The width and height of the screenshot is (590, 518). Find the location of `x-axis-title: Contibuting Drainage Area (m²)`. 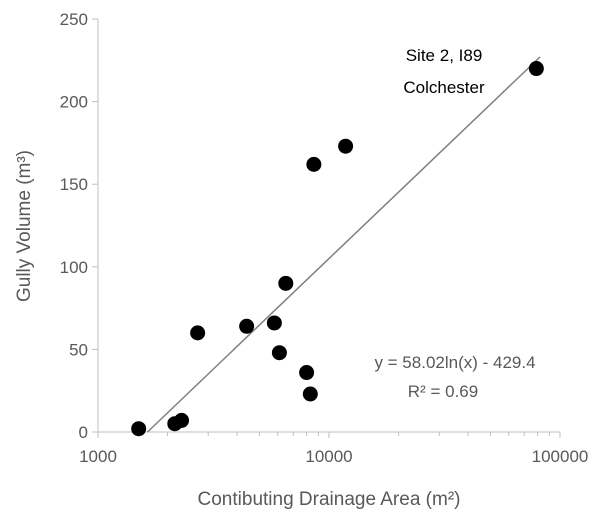

x-axis-title: Contibuting Drainage Area (m²) is located at coordinates (329, 499).